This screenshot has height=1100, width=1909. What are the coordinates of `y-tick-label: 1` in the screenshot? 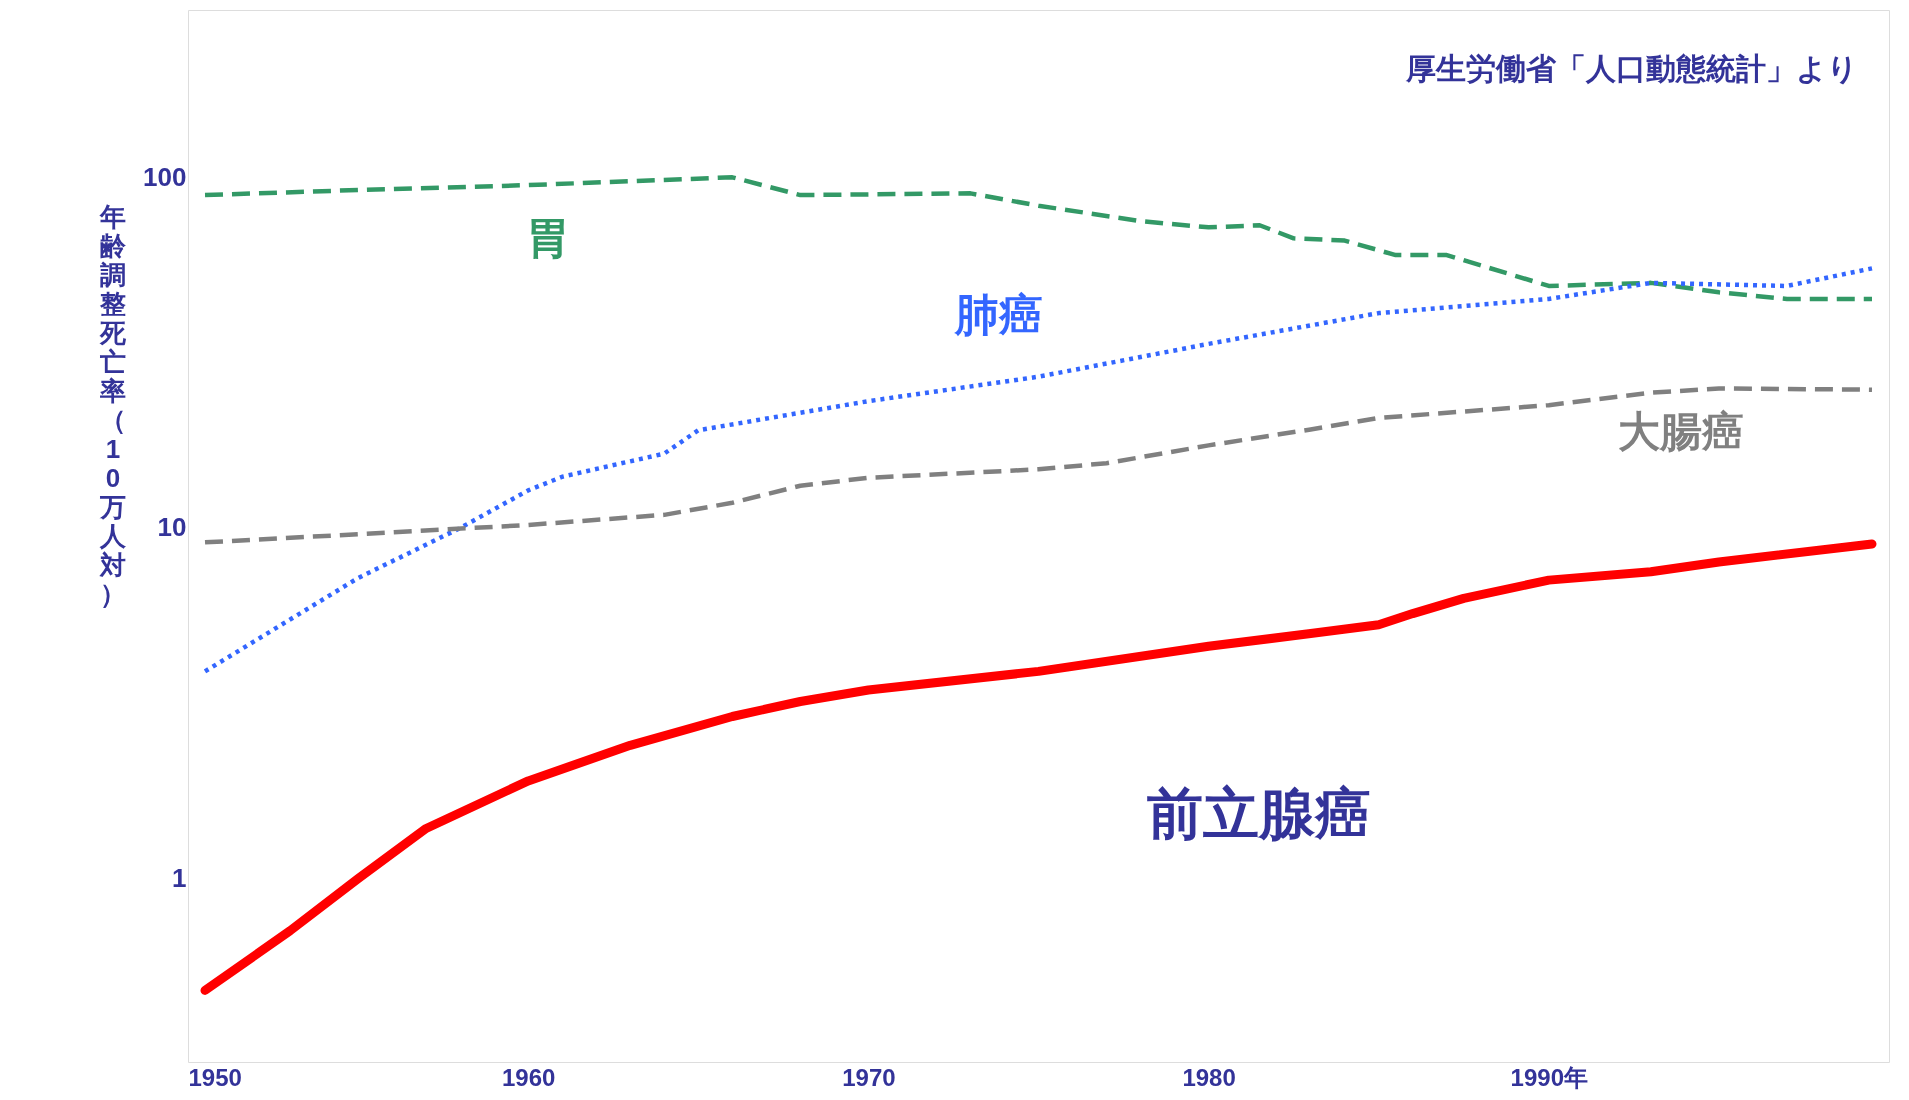 It's located at (179, 878).